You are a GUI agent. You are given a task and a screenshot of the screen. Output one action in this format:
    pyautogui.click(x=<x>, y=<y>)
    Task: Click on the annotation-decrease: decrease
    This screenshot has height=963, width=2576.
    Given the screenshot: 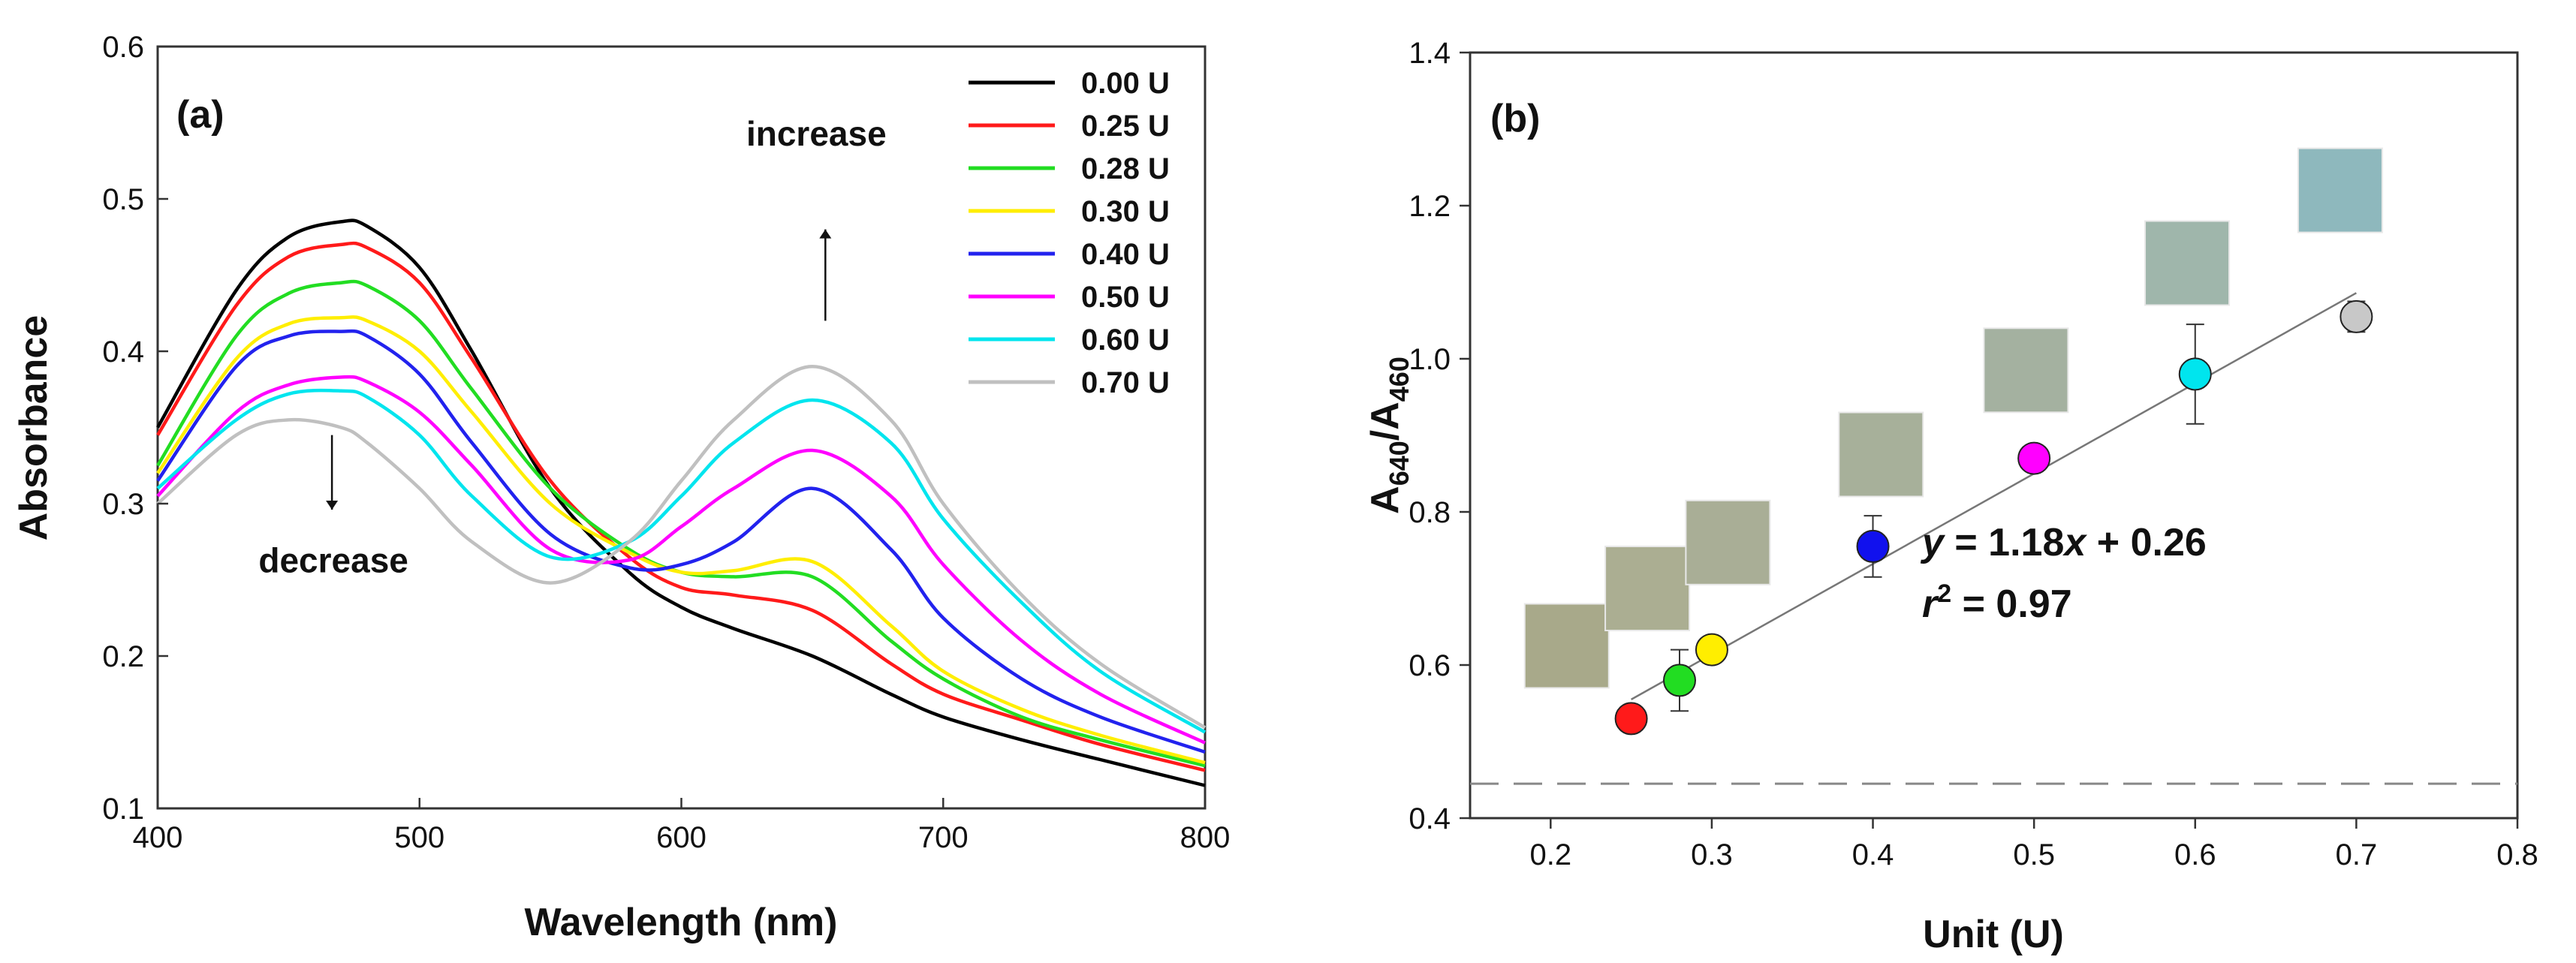 What is the action you would take?
    pyautogui.click(x=333, y=559)
    